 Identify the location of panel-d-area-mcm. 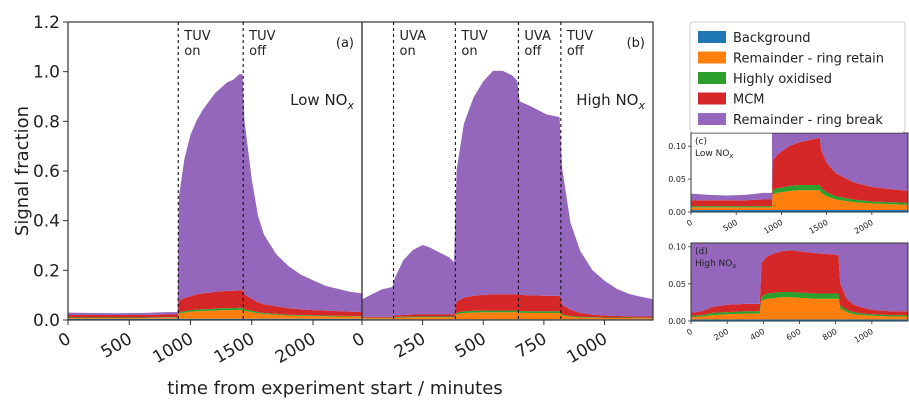
(799, 283).